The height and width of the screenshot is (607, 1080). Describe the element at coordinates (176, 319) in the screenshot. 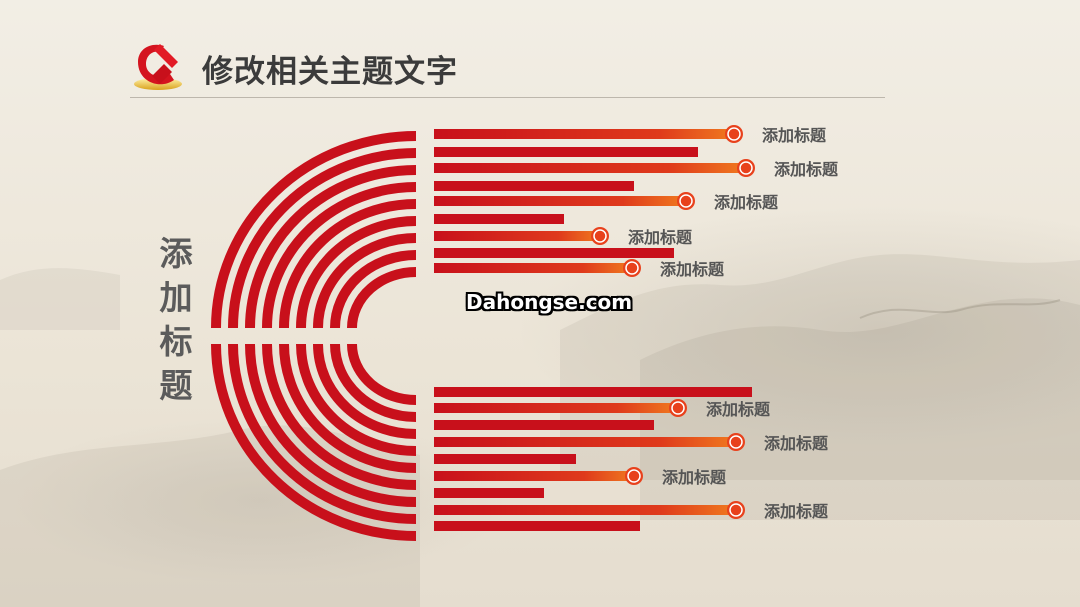

I see `side-title: 添加标题` at that location.